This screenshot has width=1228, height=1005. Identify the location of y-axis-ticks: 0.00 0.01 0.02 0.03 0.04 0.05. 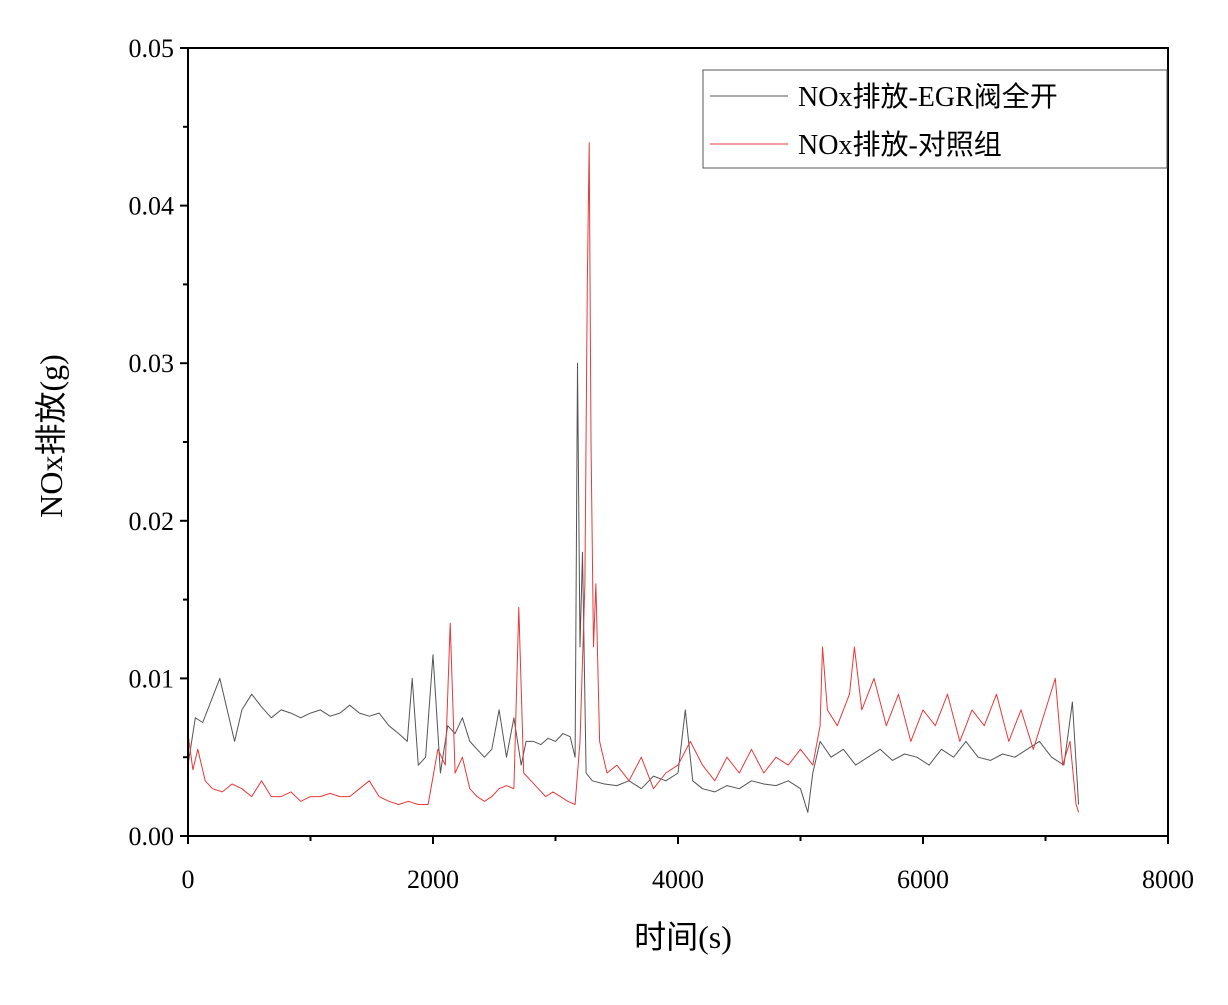
(158, 442).